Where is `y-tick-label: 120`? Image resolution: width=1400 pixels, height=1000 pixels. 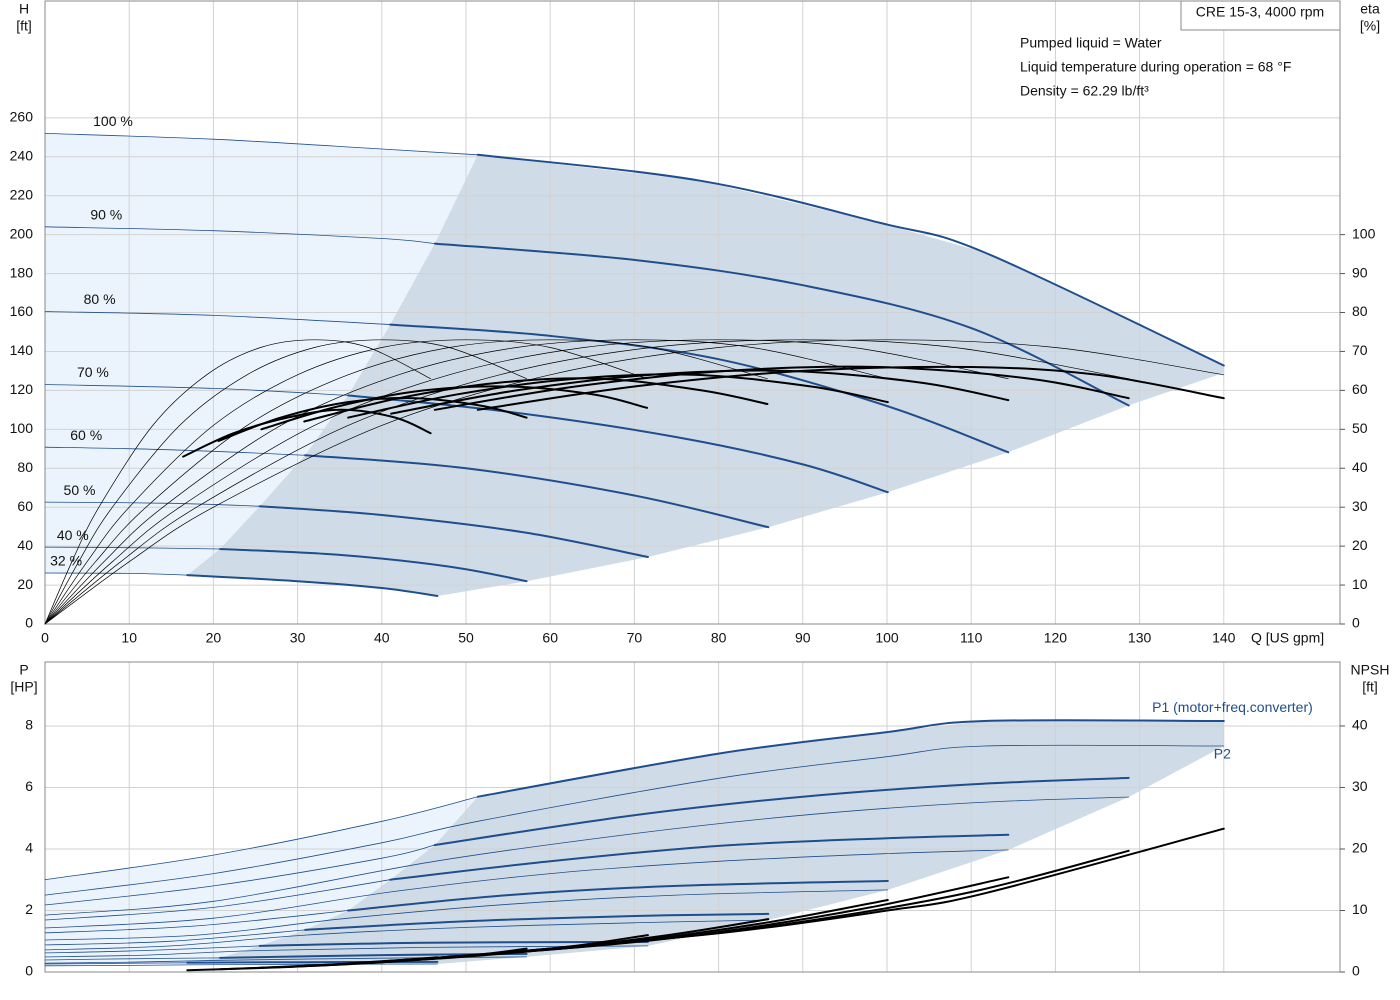 y-tick-label: 120 is located at coordinates (22, 389).